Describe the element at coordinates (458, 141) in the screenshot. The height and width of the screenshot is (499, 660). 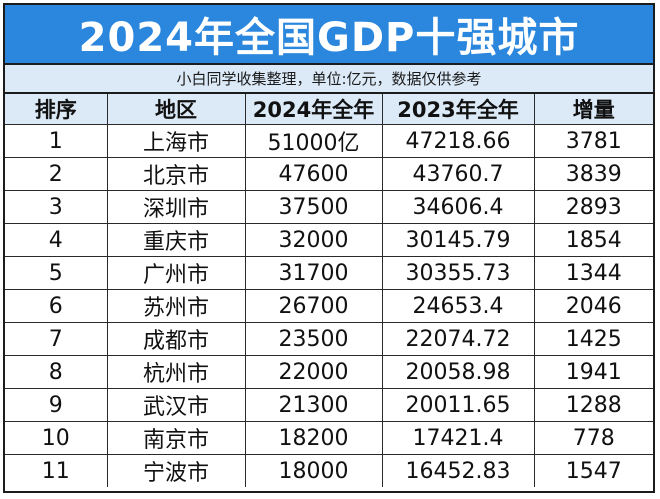
I see `gdp-2023-cell: 47218.66` at that location.